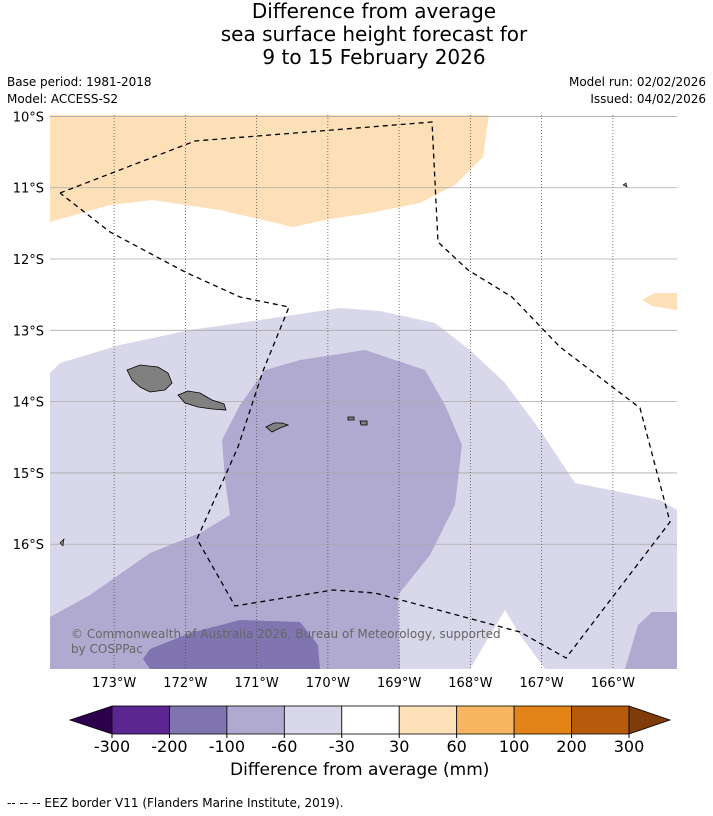 Image resolution: width=713 pixels, height=816 pixels. Describe the element at coordinates (470, 683) in the screenshot. I see `lon-label: 168°W` at that location.